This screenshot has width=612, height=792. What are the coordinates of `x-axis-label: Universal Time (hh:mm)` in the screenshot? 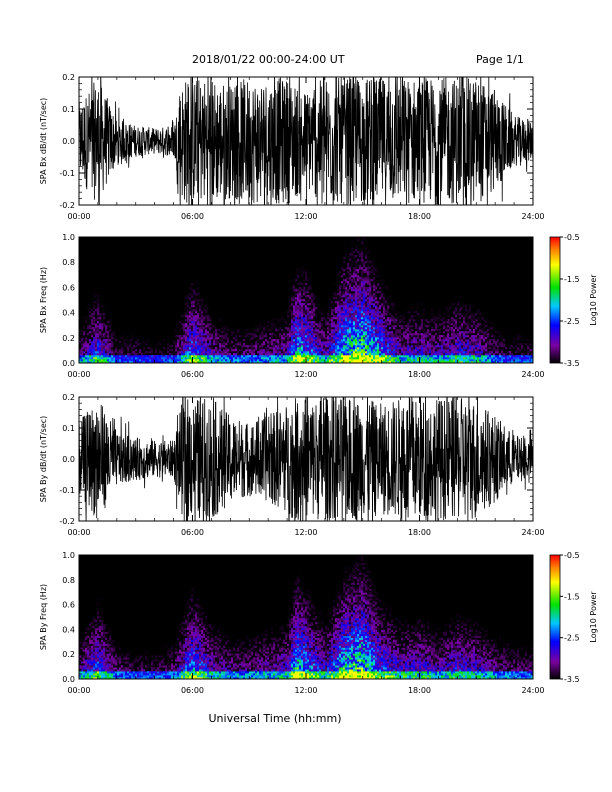 It's located at (275, 718).